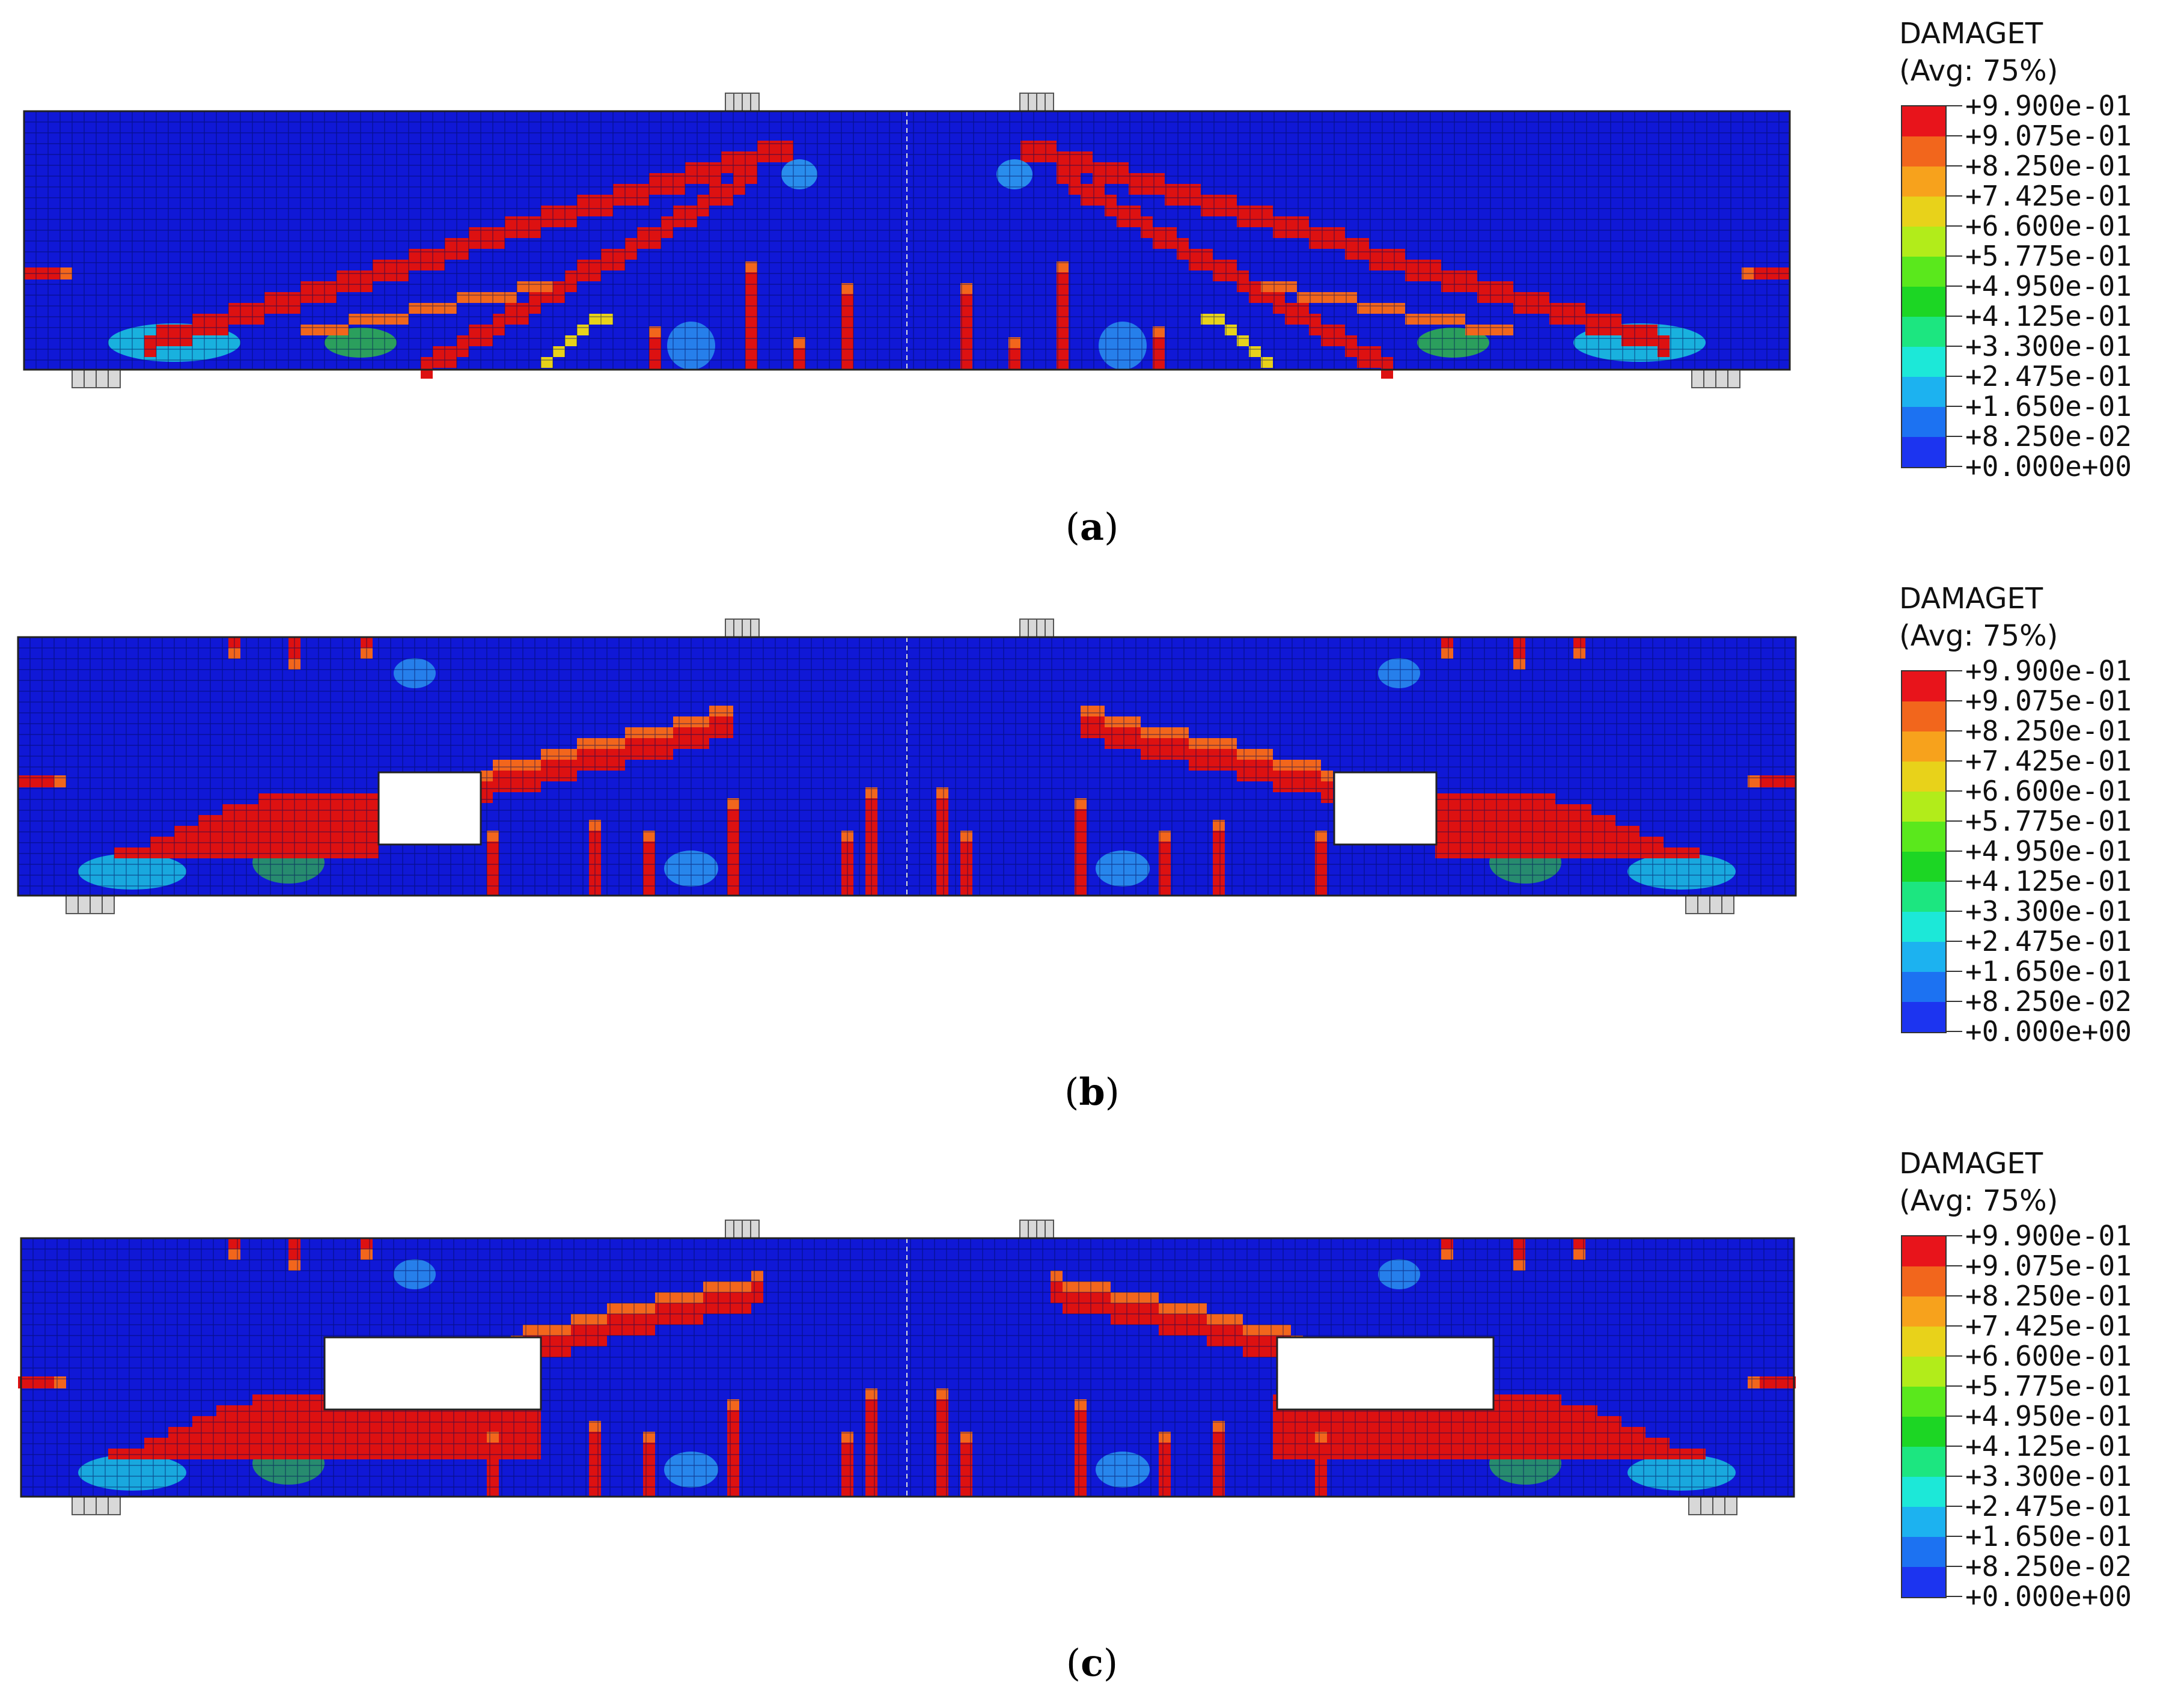 The width and height of the screenshot is (2184, 1698). What do you see at coordinates (799, 174) in the screenshot?
I see `damage-halo` at bounding box center [799, 174].